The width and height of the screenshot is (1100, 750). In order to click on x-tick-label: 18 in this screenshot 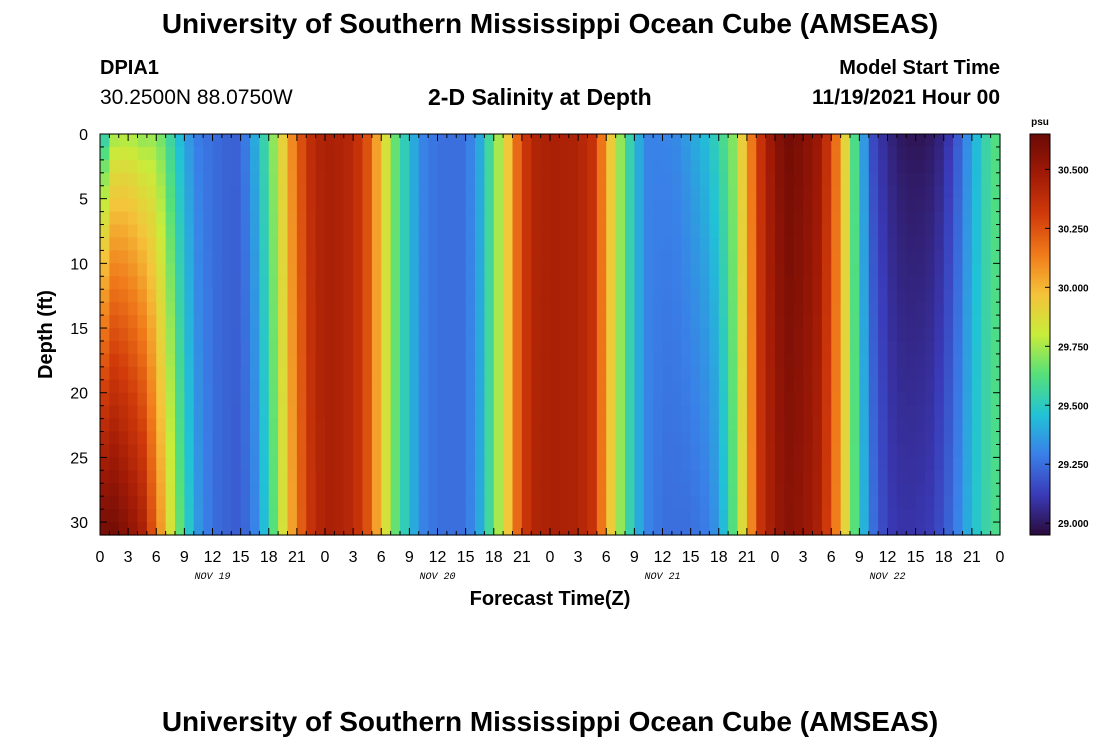, I will do `click(269, 557)`.